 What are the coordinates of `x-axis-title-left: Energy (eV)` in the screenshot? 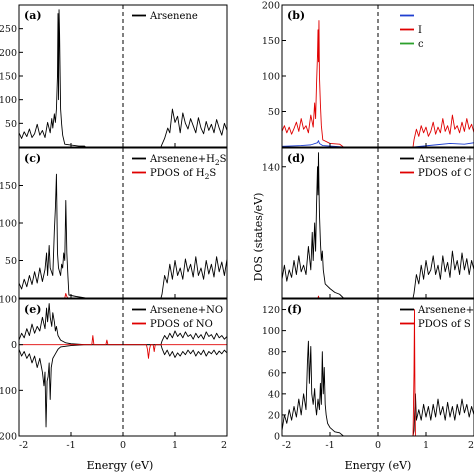 It's located at (120, 465).